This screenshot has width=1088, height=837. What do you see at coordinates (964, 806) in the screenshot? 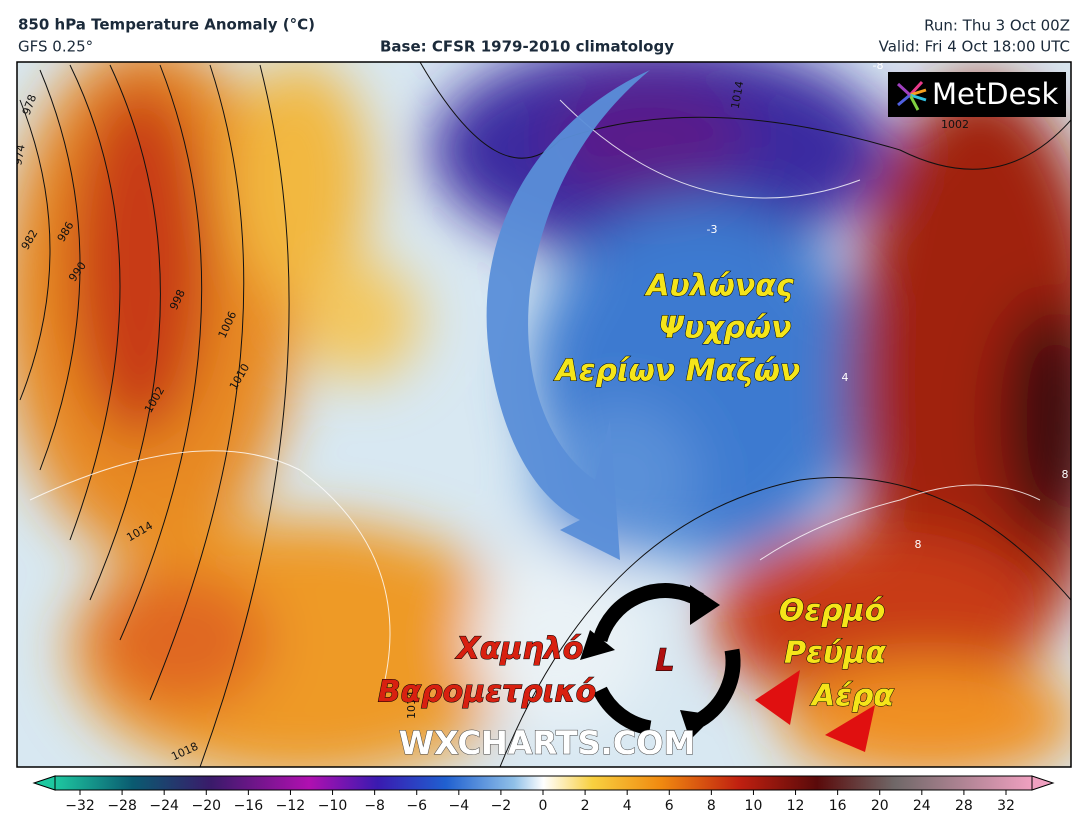
I see `colorbar-tick-label: 28` at bounding box center [964, 806].